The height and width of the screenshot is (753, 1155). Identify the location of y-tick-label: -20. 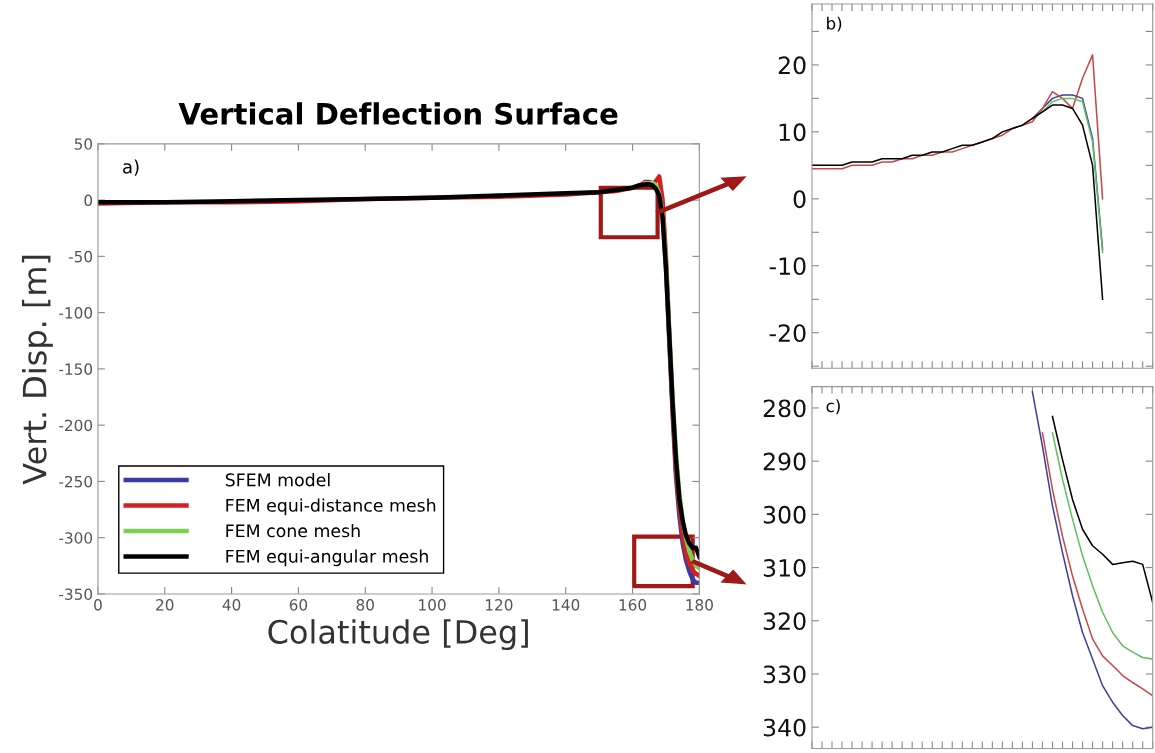
(787, 333).